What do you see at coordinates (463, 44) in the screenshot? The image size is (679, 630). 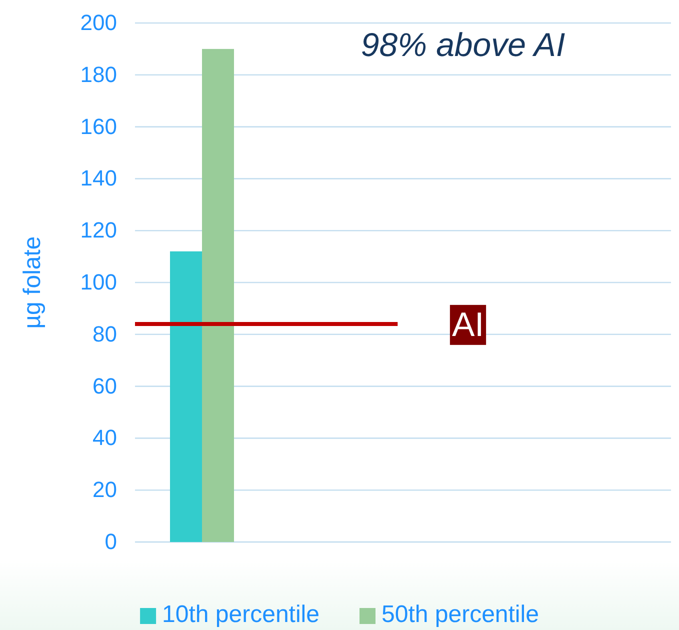 I see `annotation: 98% above AI` at bounding box center [463, 44].